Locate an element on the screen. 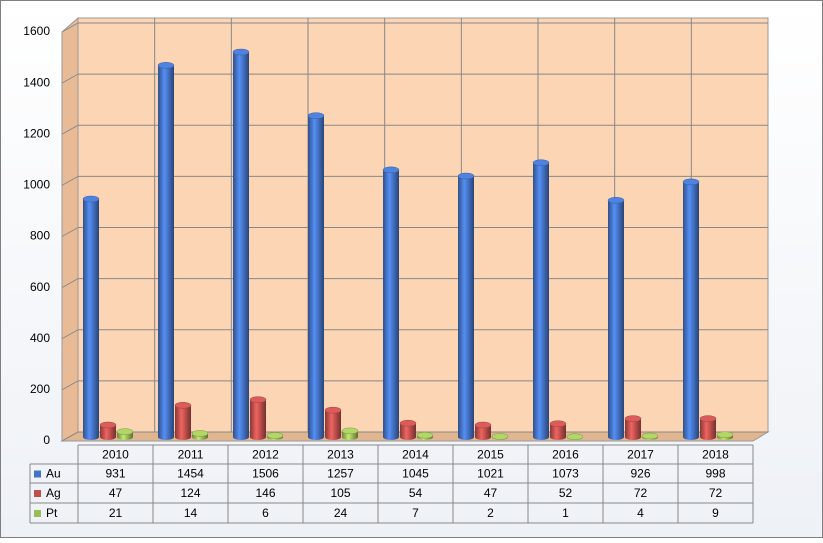 Image resolution: width=823 pixels, height=543 pixels. table-value: 54 is located at coordinates (416, 493).